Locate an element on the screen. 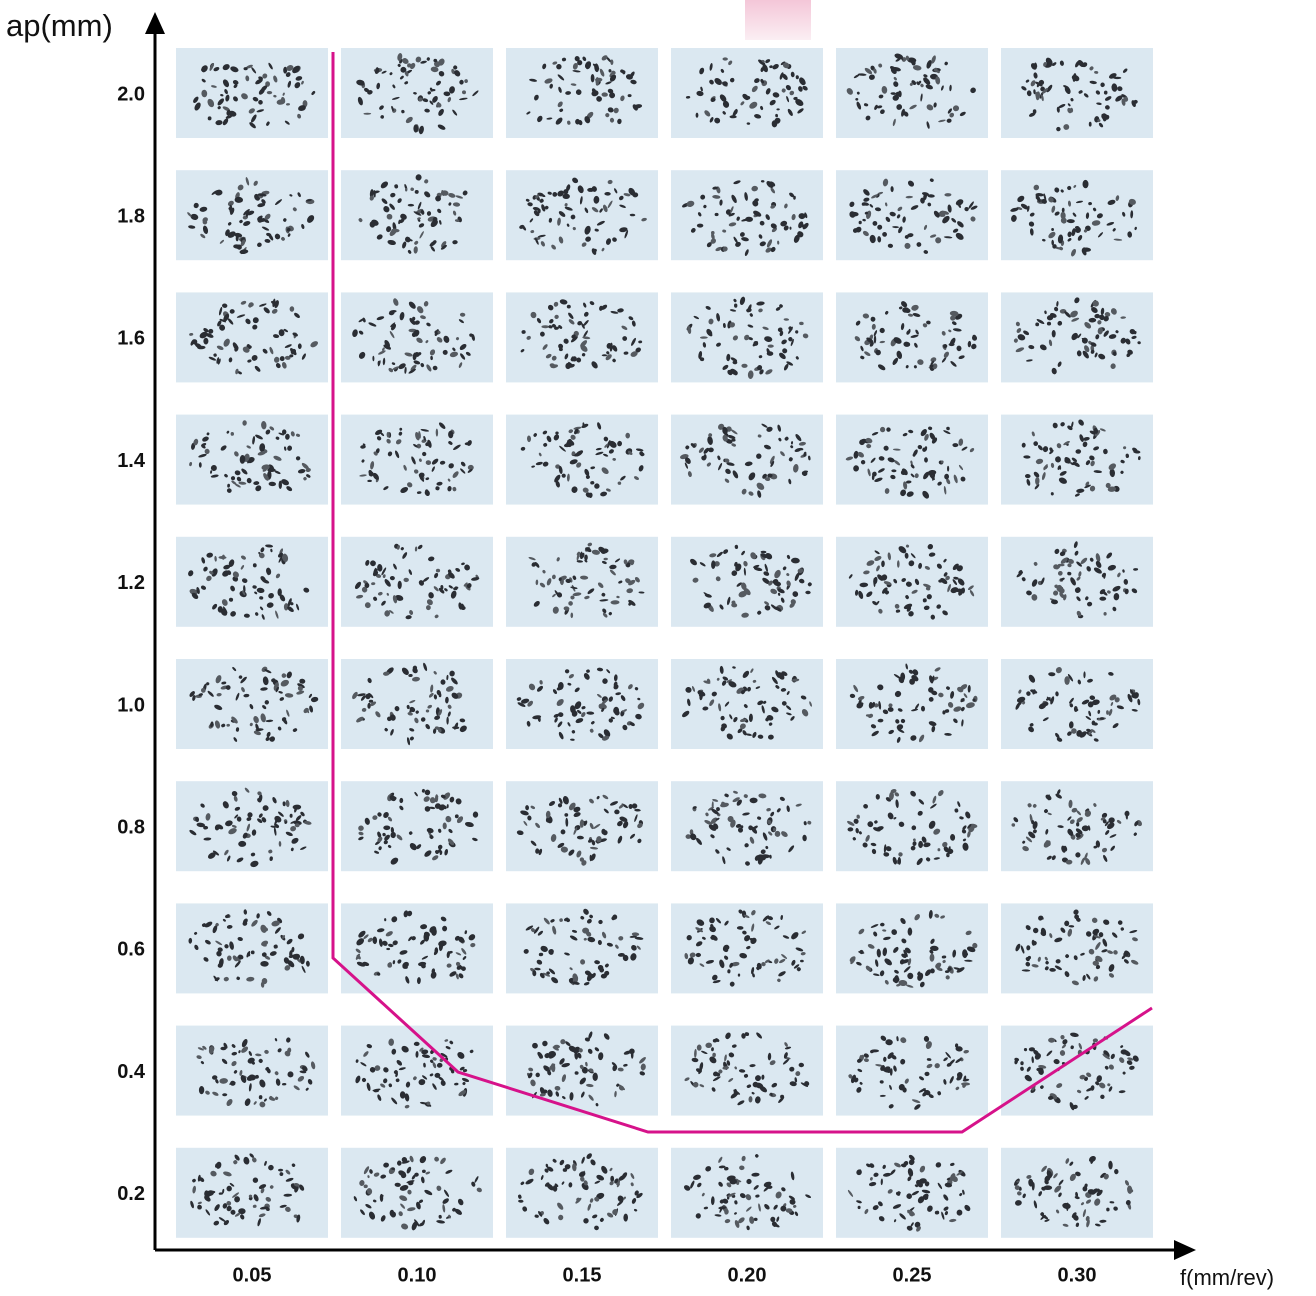 The height and width of the screenshot is (1296, 1316). y-tick-label: 1.6 is located at coordinates (131, 339).